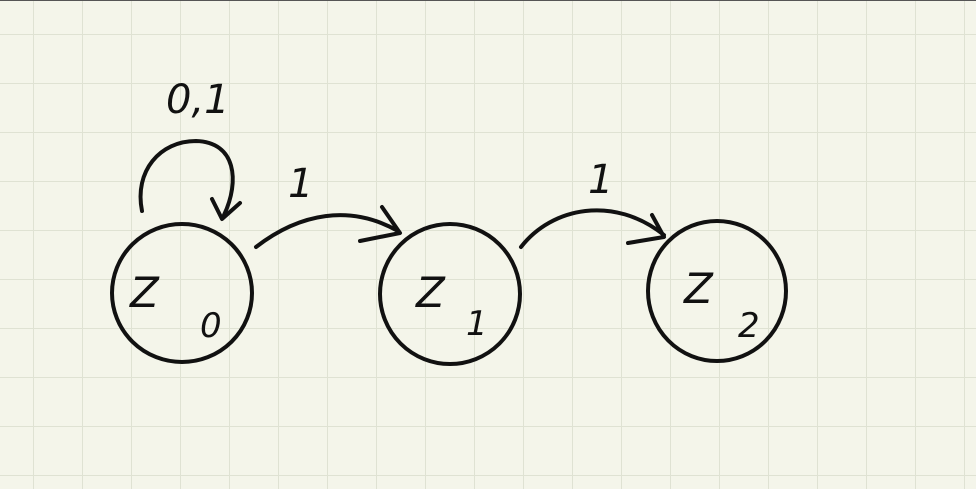 This screenshot has height=489, width=976. What do you see at coordinates (380, 224) in the screenshot?
I see `arrowhead-z0-z1` at bounding box center [380, 224].